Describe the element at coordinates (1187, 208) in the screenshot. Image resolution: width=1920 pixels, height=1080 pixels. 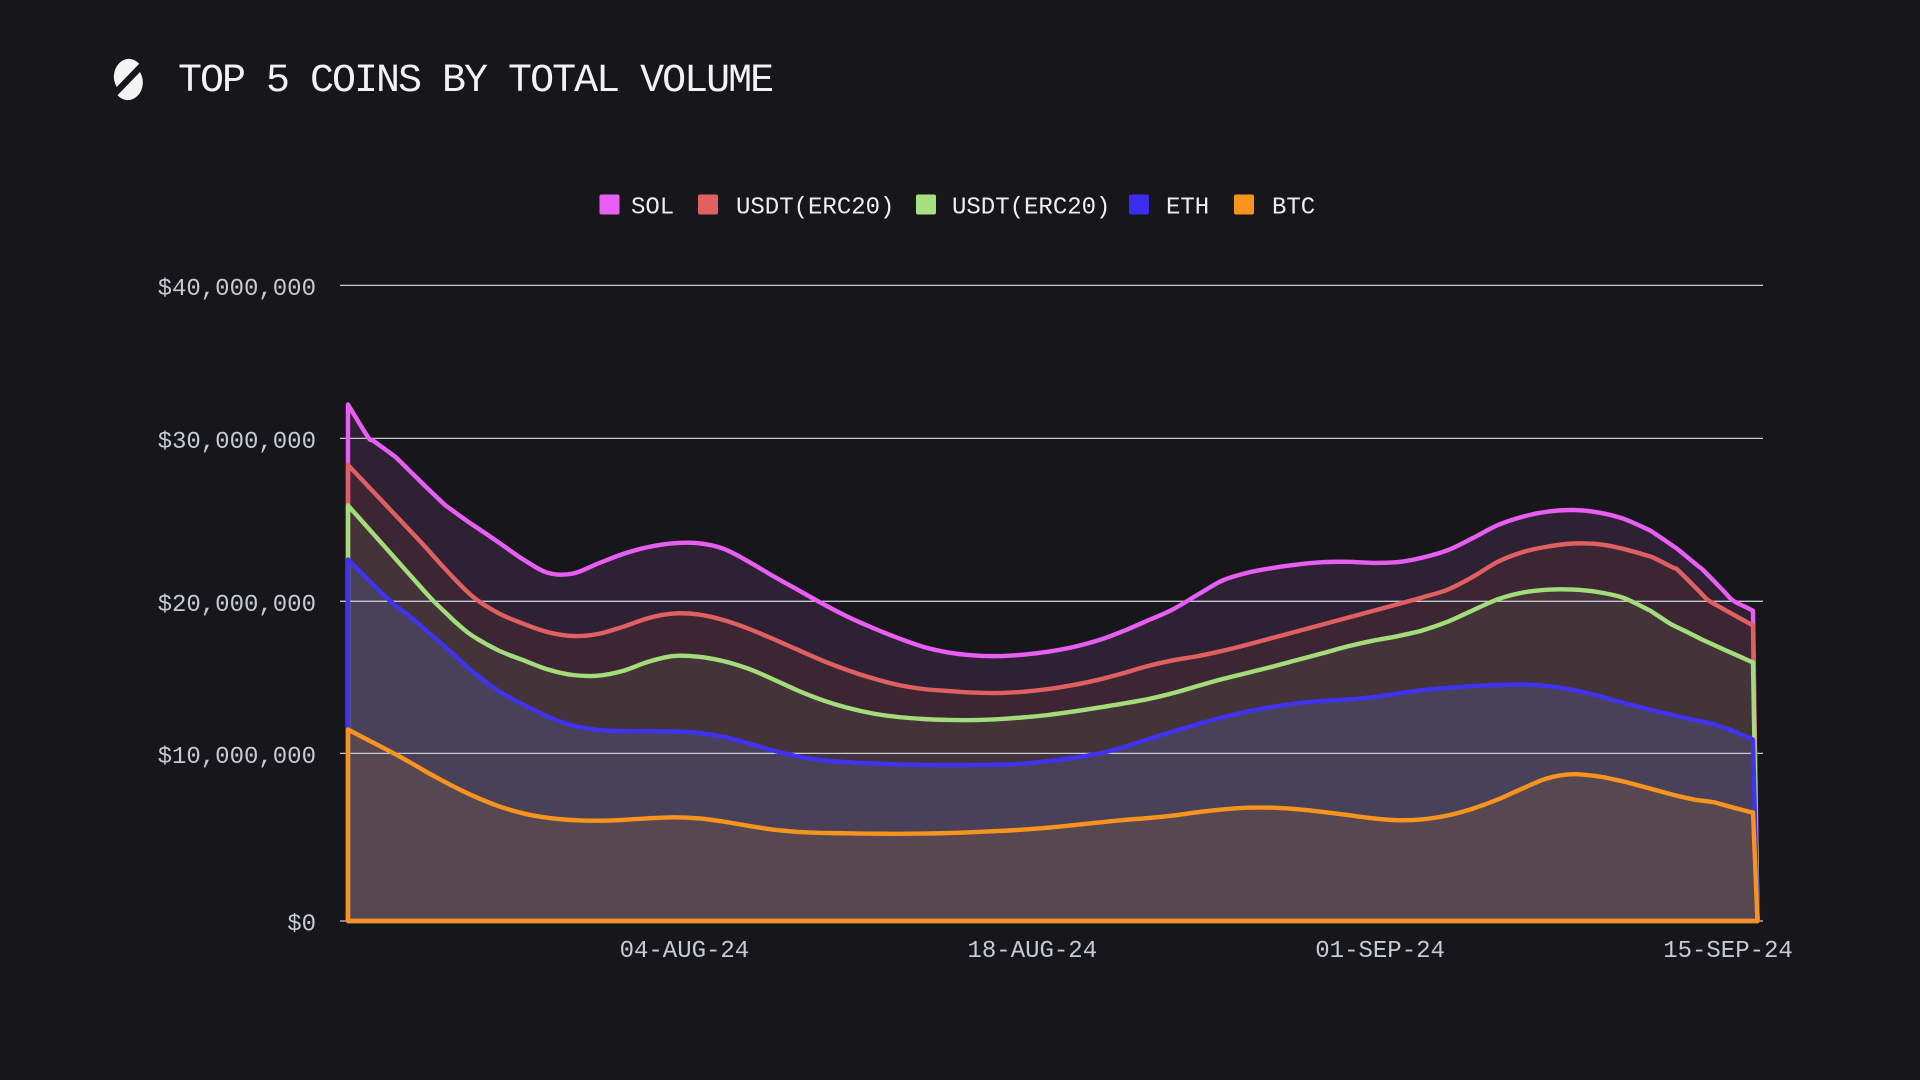
I see `svg-text: ETH` at that location.